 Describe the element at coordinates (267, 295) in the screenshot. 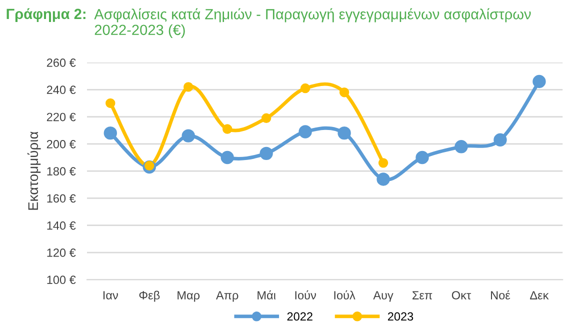

I see `x-tick-label: Μάι` at that location.